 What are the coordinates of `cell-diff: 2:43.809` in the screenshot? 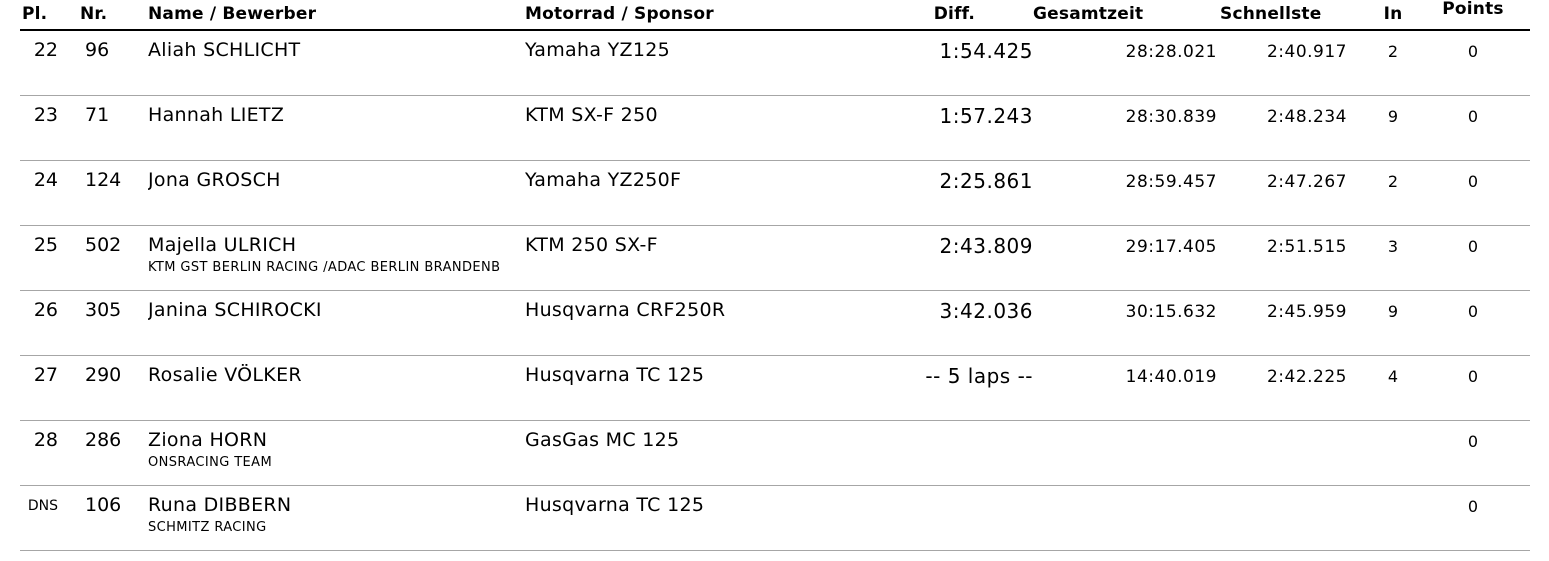 It's located at (945, 258).